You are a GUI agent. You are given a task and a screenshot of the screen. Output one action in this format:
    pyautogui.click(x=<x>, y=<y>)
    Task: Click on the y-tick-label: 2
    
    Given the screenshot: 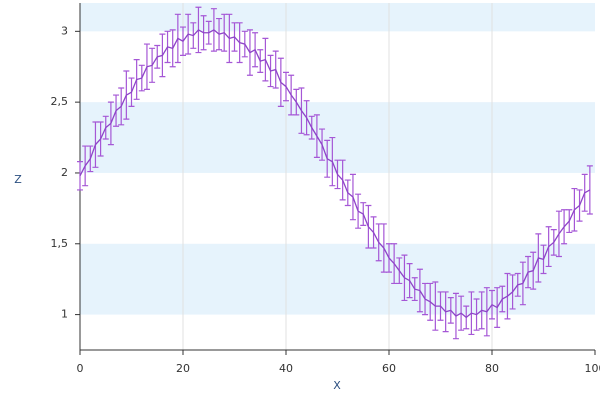 What is the action you would take?
    pyautogui.click(x=64, y=172)
    